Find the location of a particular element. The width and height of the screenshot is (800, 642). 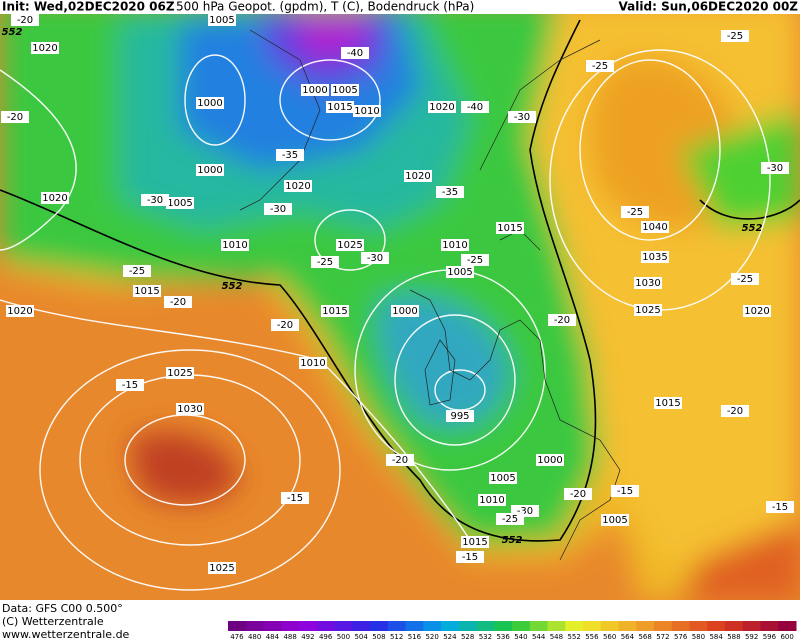

temperature-label: -15 is located at coordinates (780, 507).